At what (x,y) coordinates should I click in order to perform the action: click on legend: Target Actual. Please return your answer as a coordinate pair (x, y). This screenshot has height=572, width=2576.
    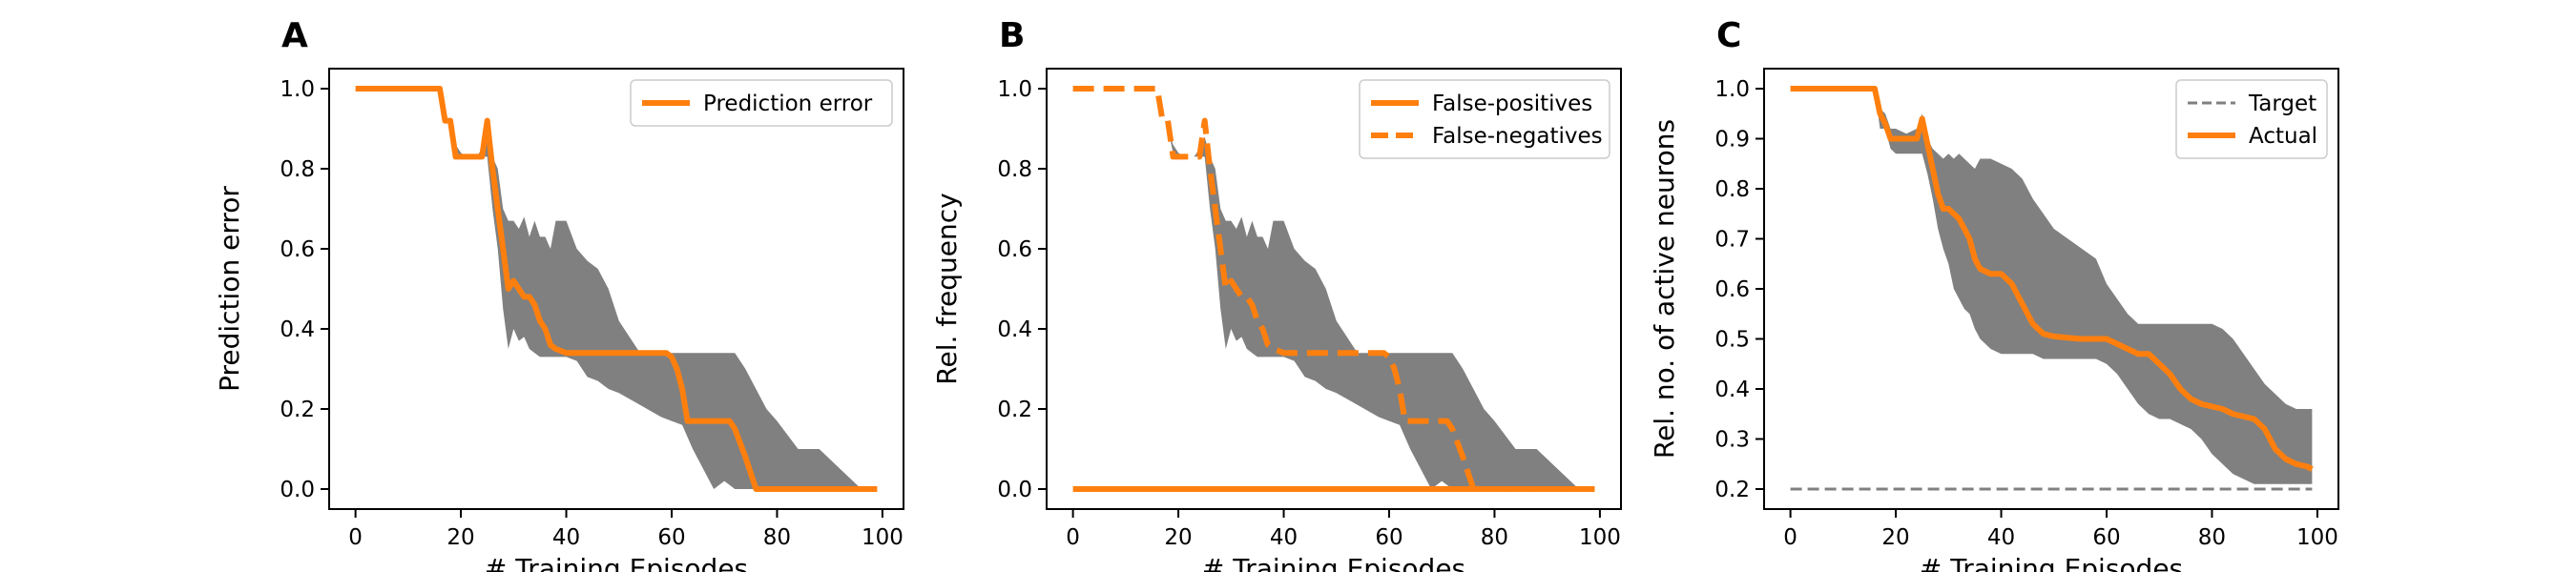
    Looking at the image, I should click on (2251, 119).